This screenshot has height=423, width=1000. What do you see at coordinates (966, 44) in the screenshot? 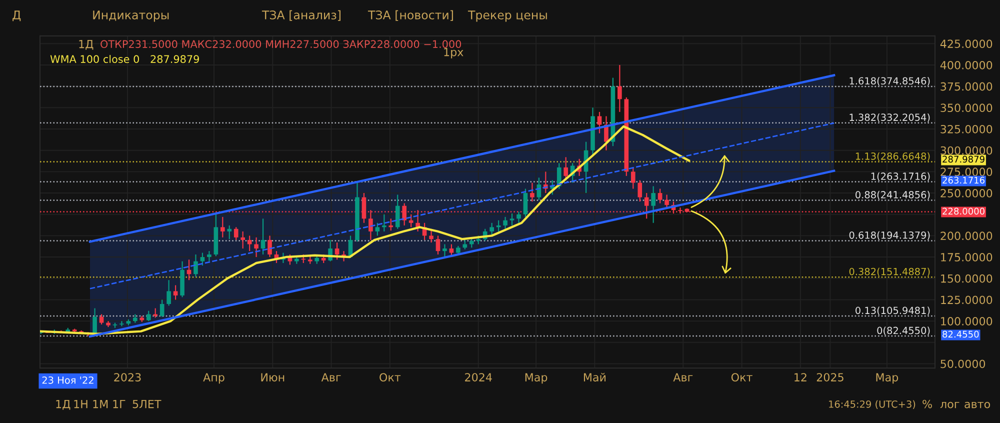
I see `y-tick-label: 425.0000` at bounding box center [966, 44].